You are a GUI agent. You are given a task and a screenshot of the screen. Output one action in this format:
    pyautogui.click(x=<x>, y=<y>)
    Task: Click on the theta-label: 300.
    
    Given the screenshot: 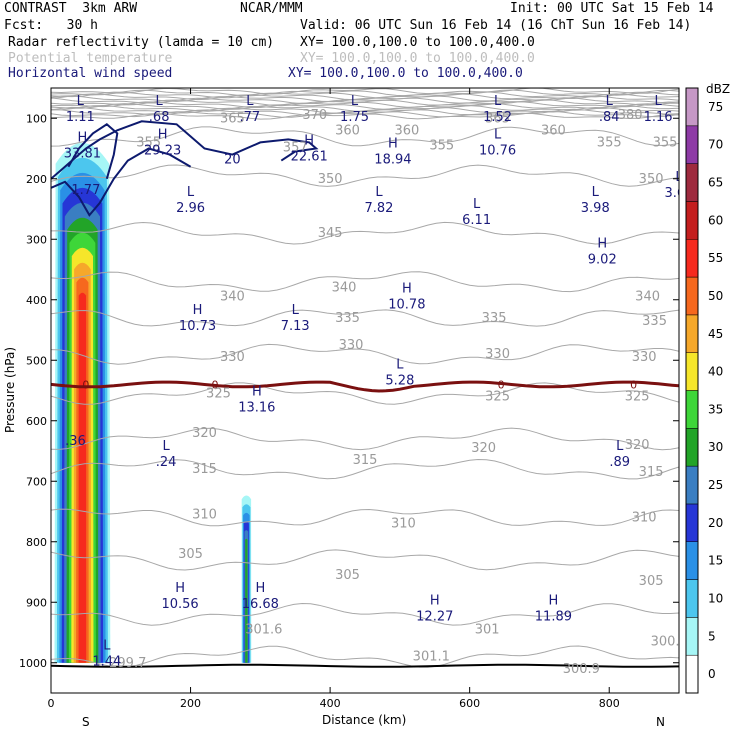 What is the action you would take?
    pyautogui.click(x=665, y=642)
    